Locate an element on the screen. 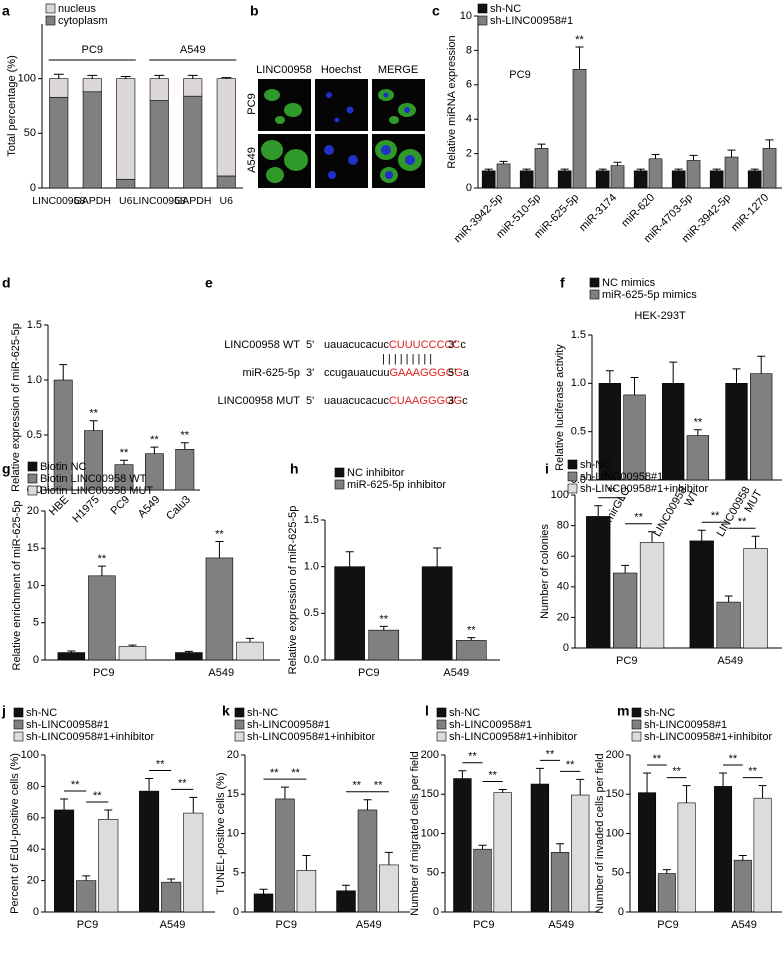  y-tick-label: 40 is located at coordinates (33, 849).